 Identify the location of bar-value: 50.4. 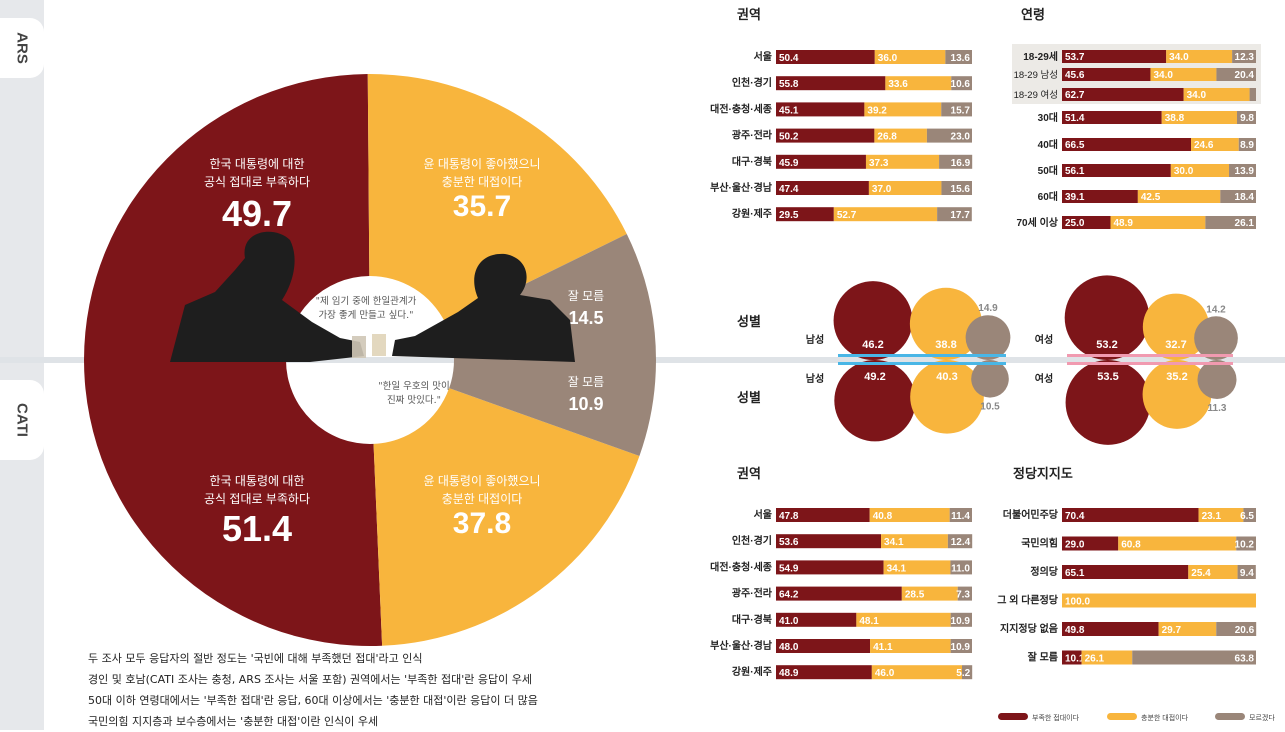
(789, 58).